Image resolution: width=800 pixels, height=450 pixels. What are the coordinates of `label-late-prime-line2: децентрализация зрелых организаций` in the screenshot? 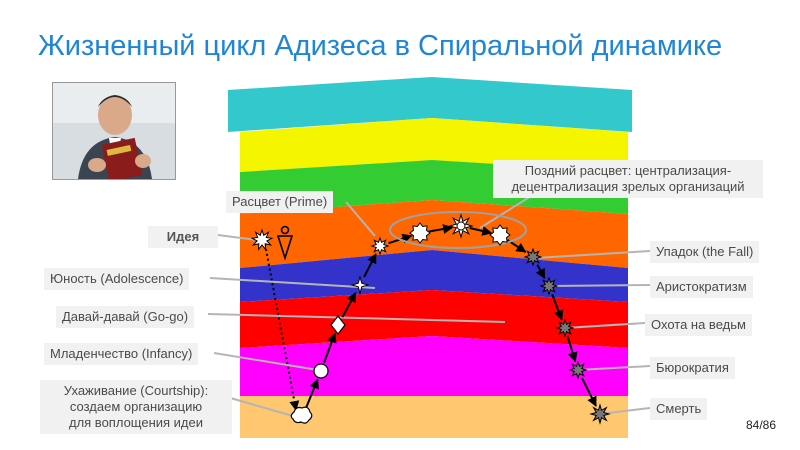 It's located at (628, 186).